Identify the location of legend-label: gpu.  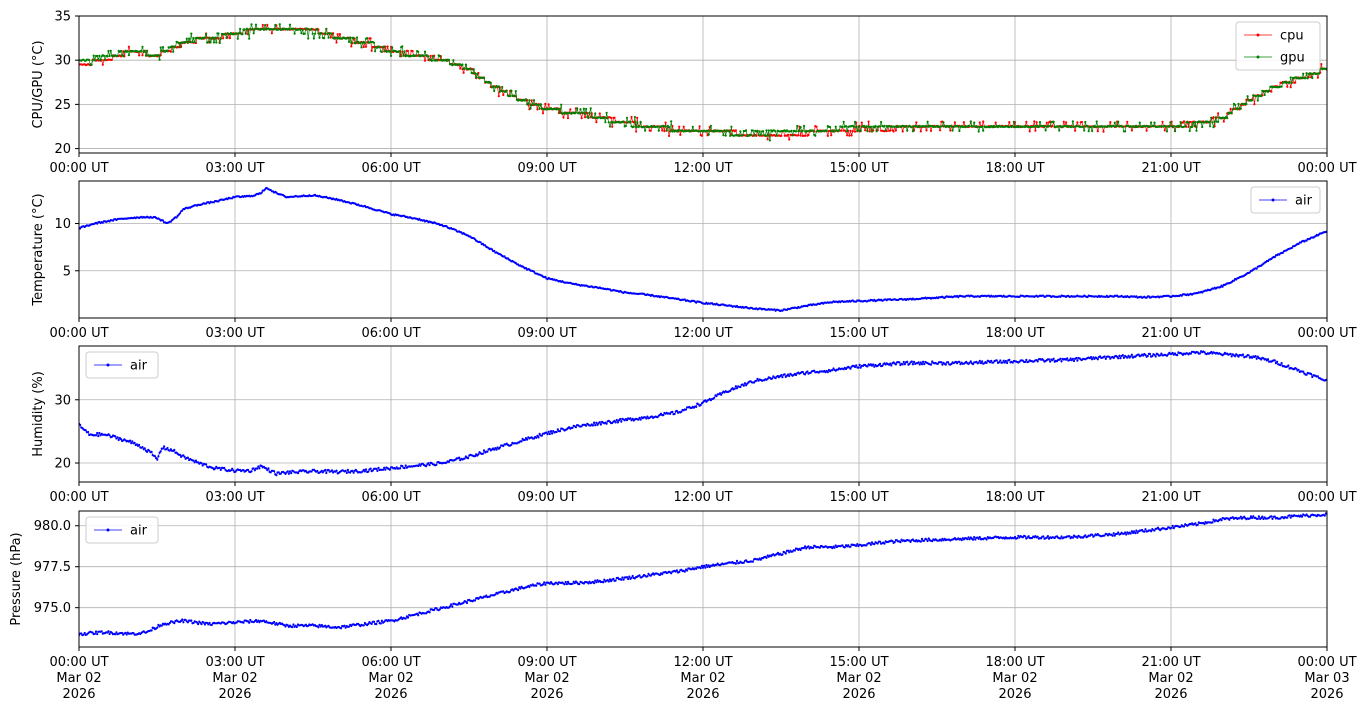
(1292, 58).